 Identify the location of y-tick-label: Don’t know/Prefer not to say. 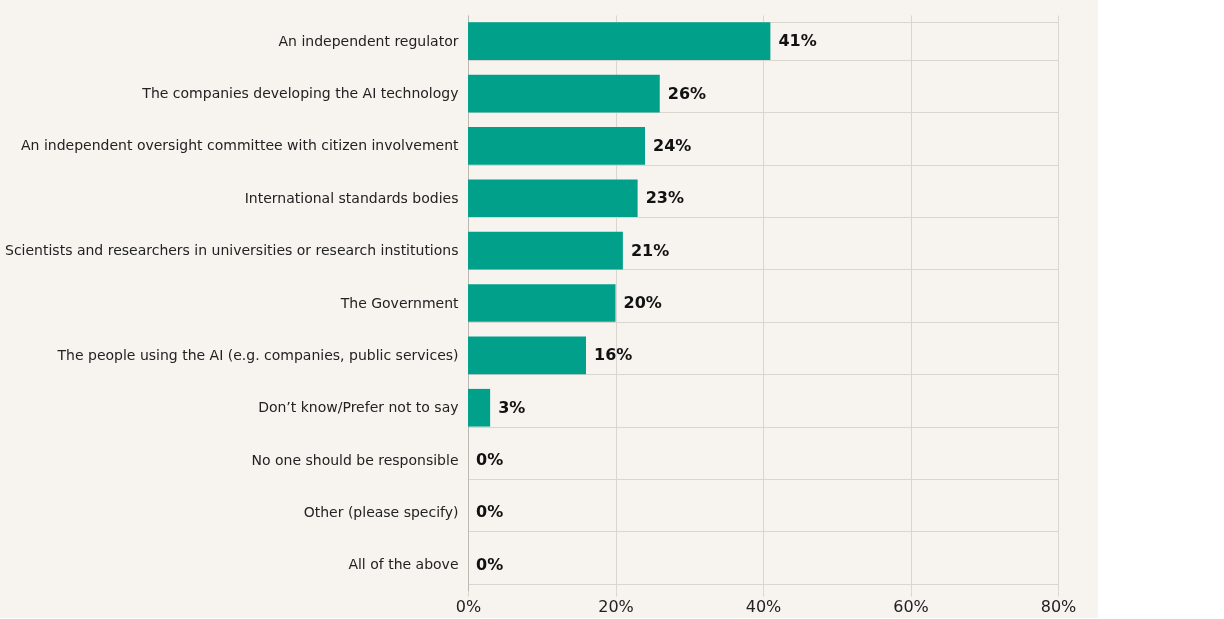
(358, 407).